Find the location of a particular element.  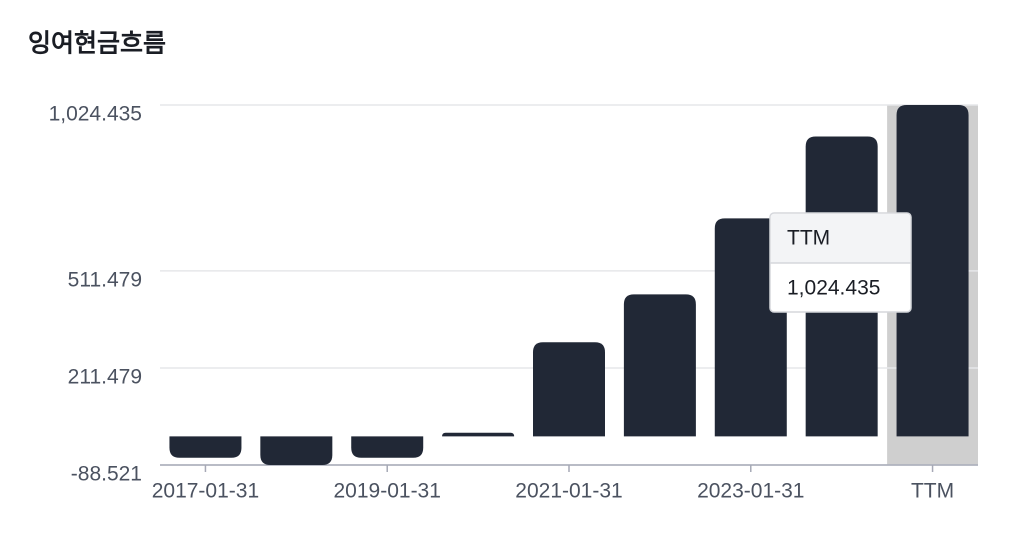

x-tick-label: 2017-01-31 is located at coordinates (205, 491).